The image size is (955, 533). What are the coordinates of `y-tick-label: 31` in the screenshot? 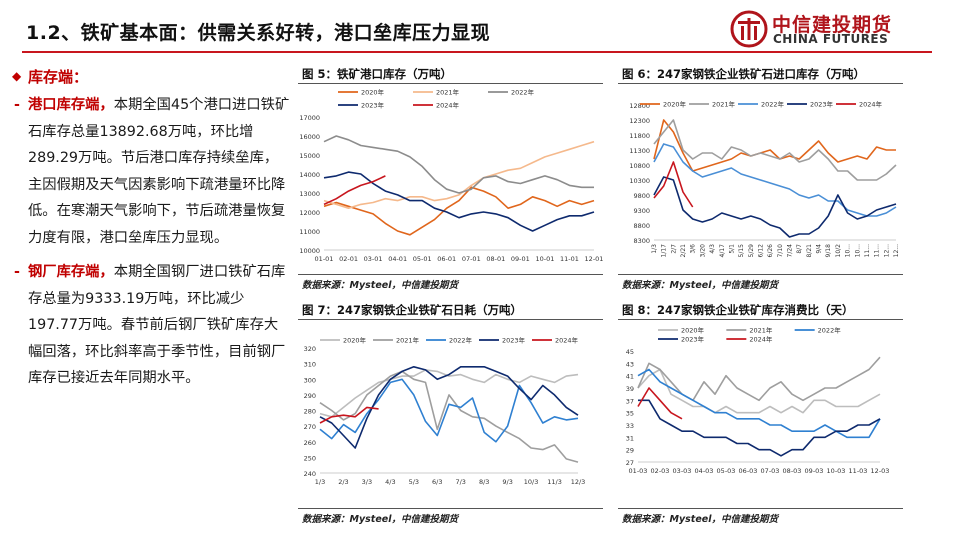 It's located at (630, 438).